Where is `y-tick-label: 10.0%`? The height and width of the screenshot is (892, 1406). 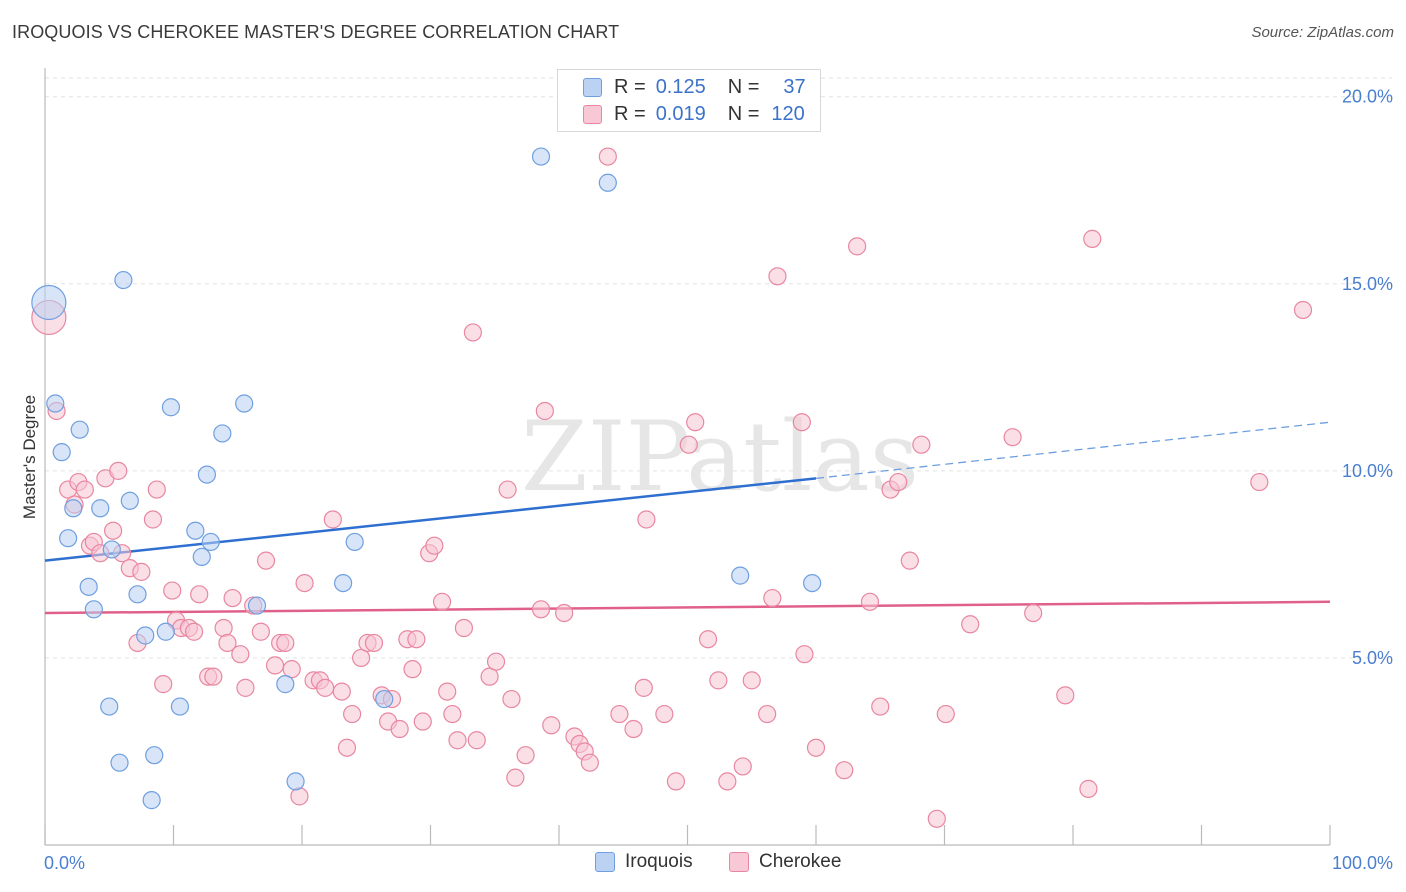 y-tick-label: 10.0% is located at coordinates (1367, 471).